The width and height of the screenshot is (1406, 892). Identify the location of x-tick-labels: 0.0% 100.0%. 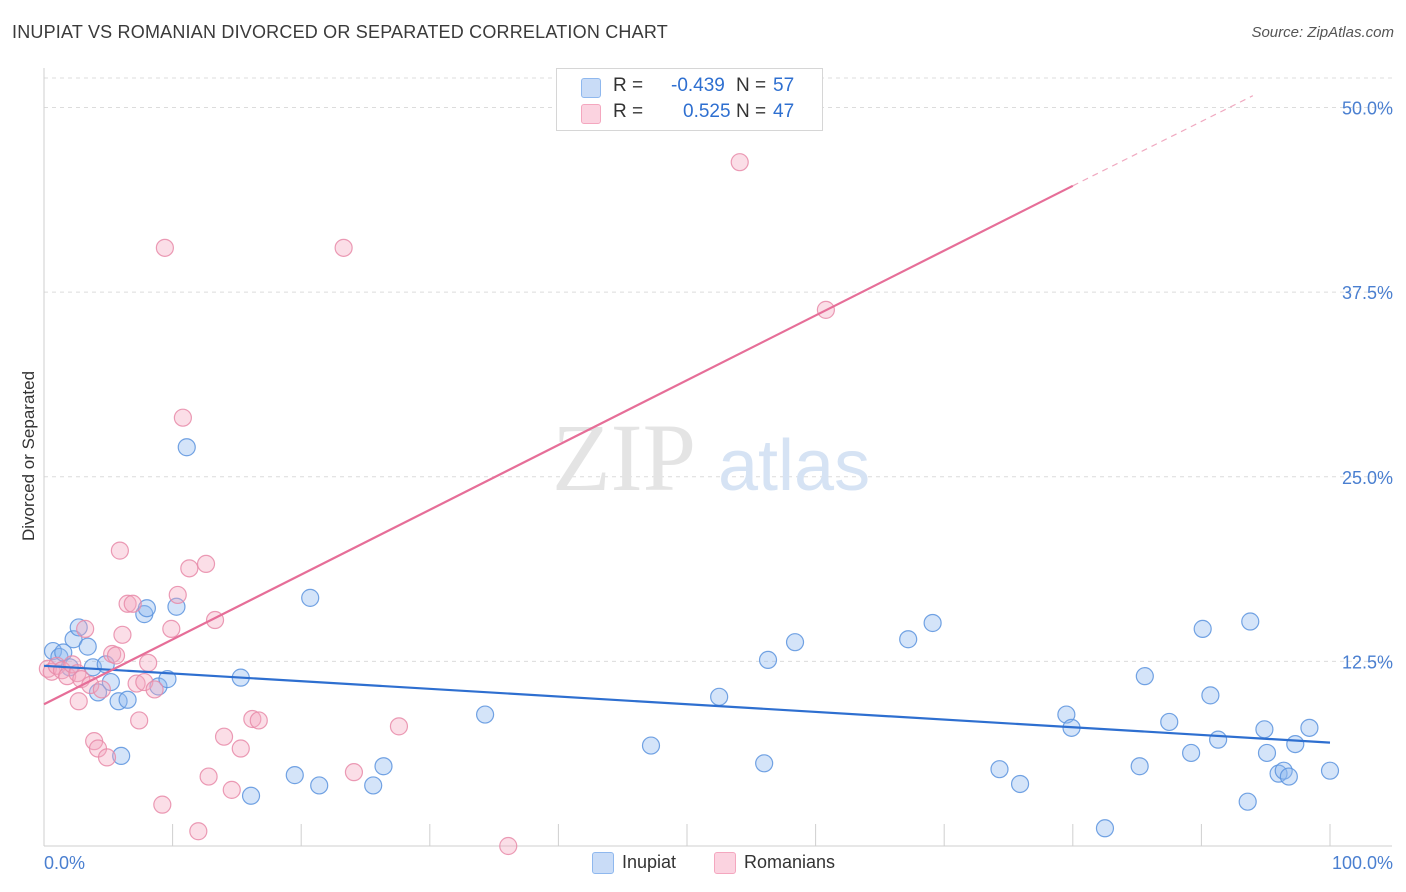
(718, 863).